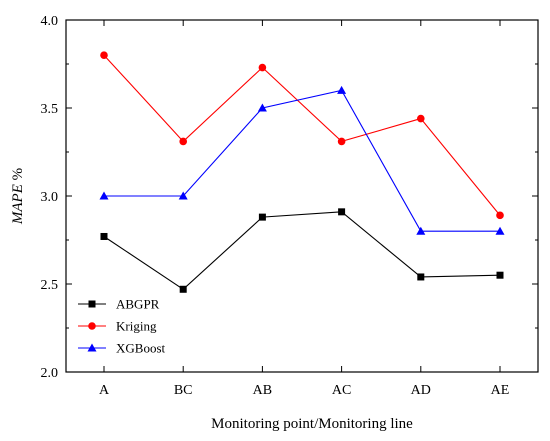  Describe the element at coordinates (104, 390) in the screenshot. I see `x-tick-label: A` at that location.